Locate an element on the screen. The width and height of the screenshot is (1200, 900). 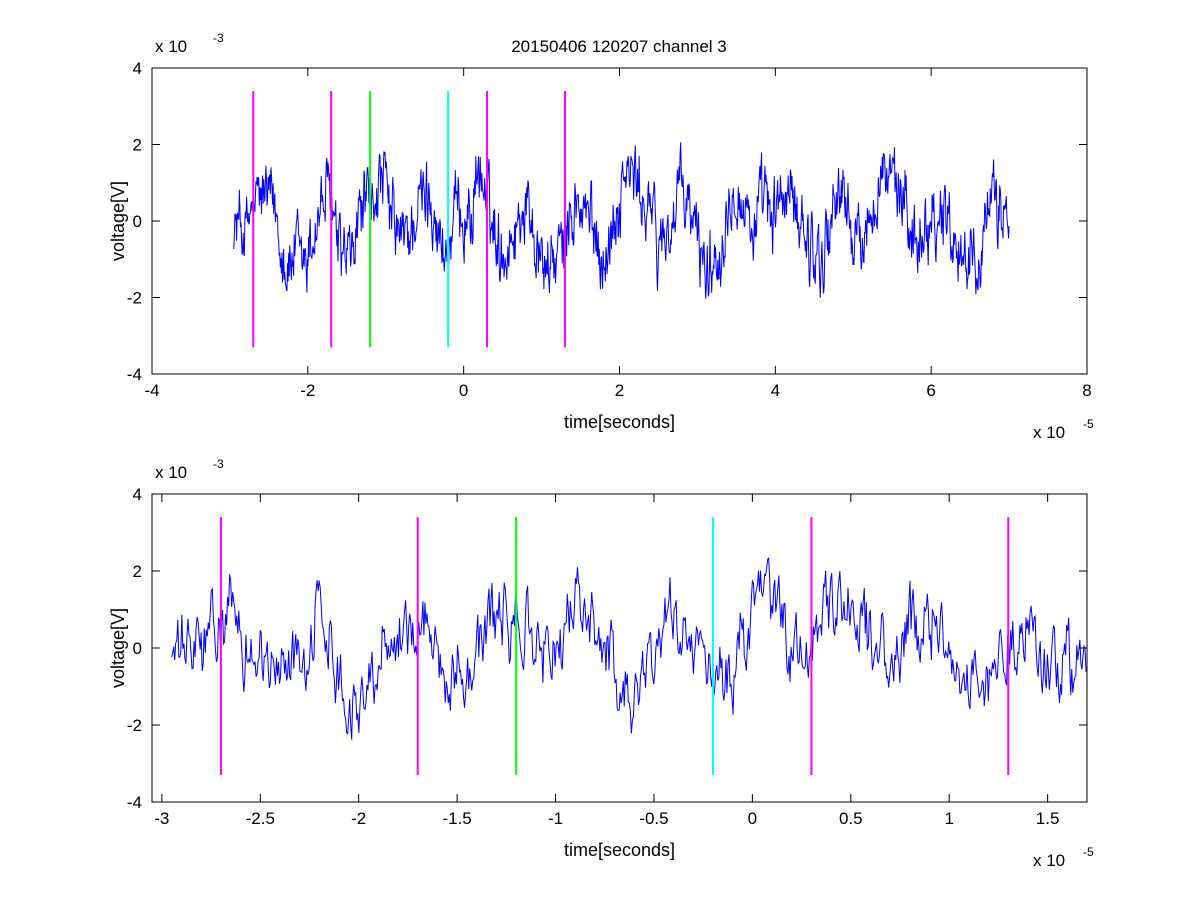
x-tick-label: 2 is located at coordinates (619, 390).